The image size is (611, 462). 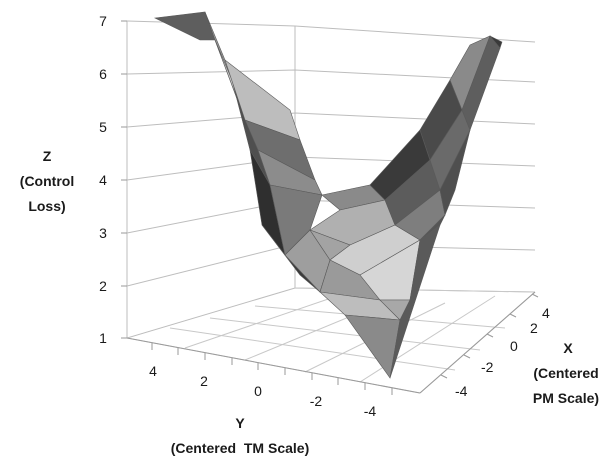 What do you see at coordinates (103, 233) in the screenshot?
I see `z-tick-label: 3` at bounding box center [103, 233].